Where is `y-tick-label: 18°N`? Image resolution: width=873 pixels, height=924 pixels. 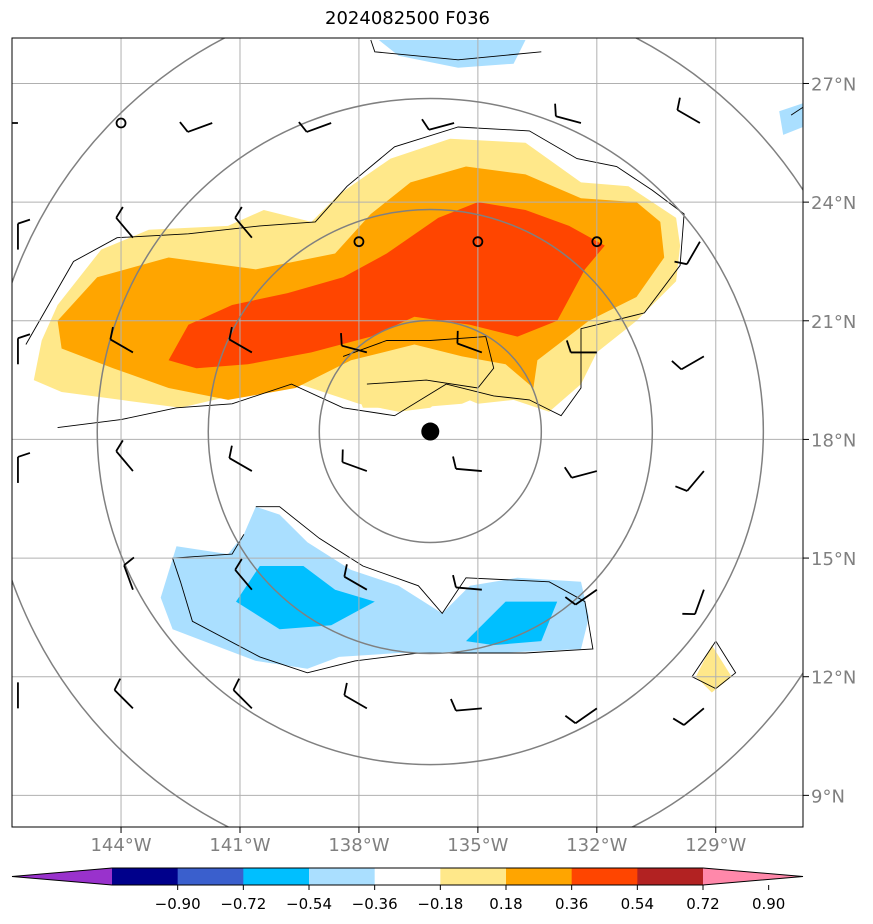 y-tick-label: 18°N is located at coordinates (833, 440).